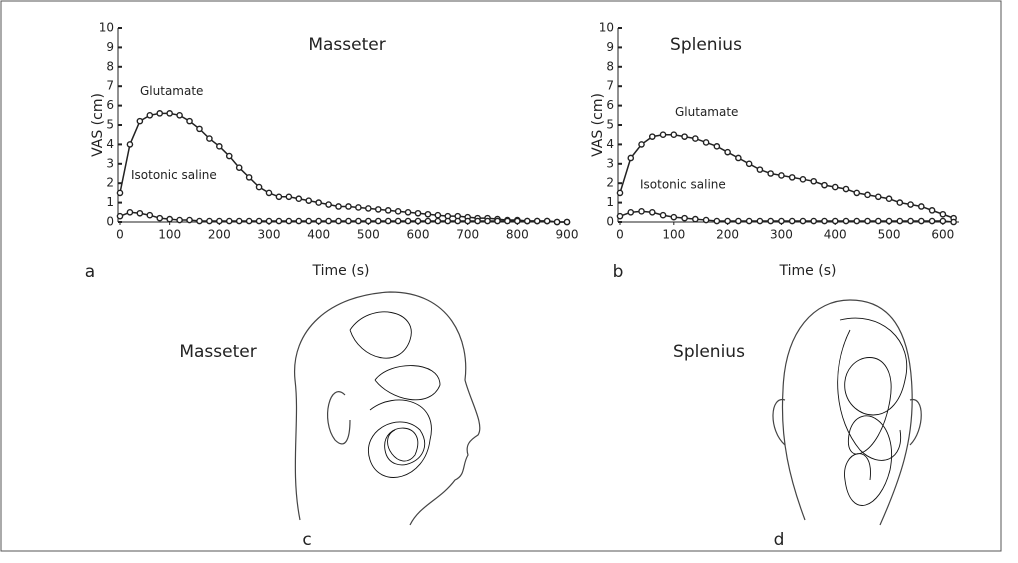  I want to click on panel-label: b, so click(618, 272).